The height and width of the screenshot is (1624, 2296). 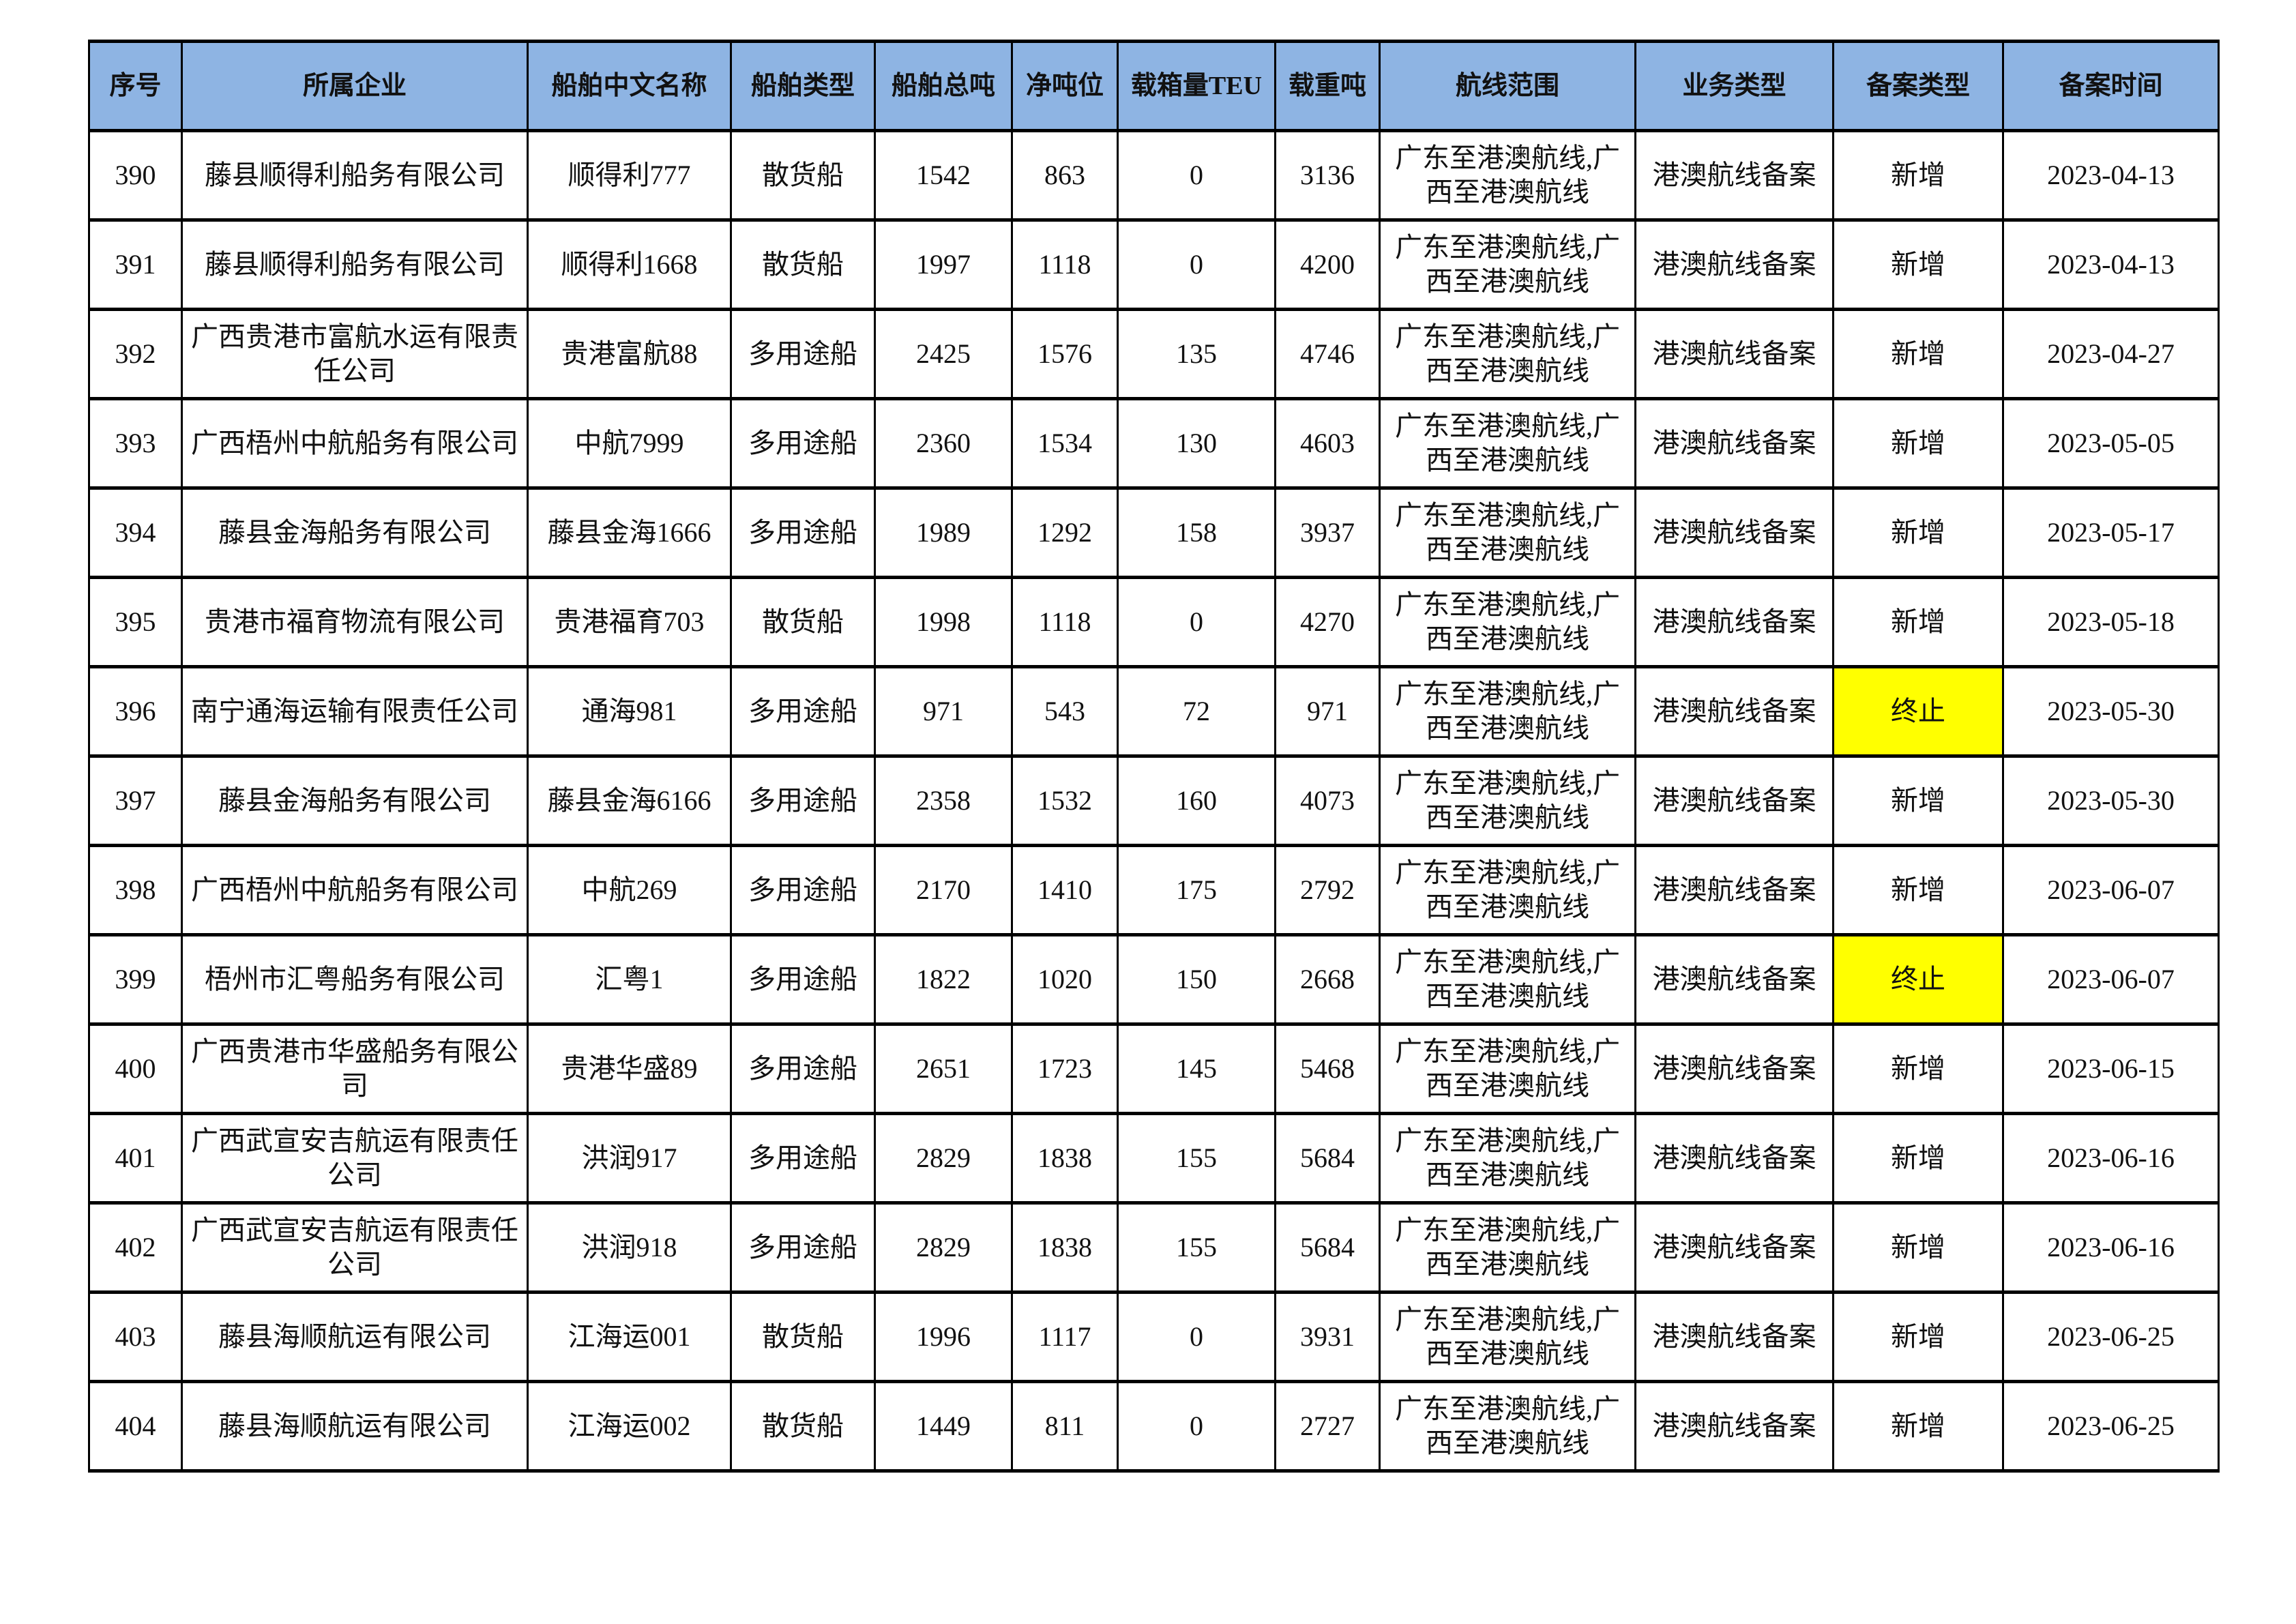 What do you see at coordinates (943, 86) in the screenshot?
I see `header-gross-tonnage: 船舶总吨` at bounding box center [943, 86].